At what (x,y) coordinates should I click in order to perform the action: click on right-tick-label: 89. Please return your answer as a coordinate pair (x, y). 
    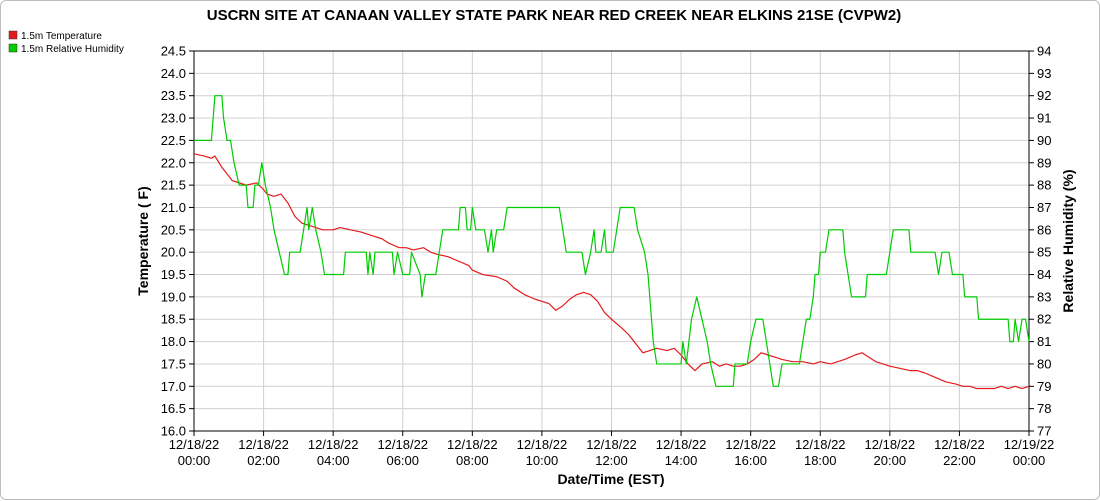
    Looking at the image, I should click on (1044, 162).